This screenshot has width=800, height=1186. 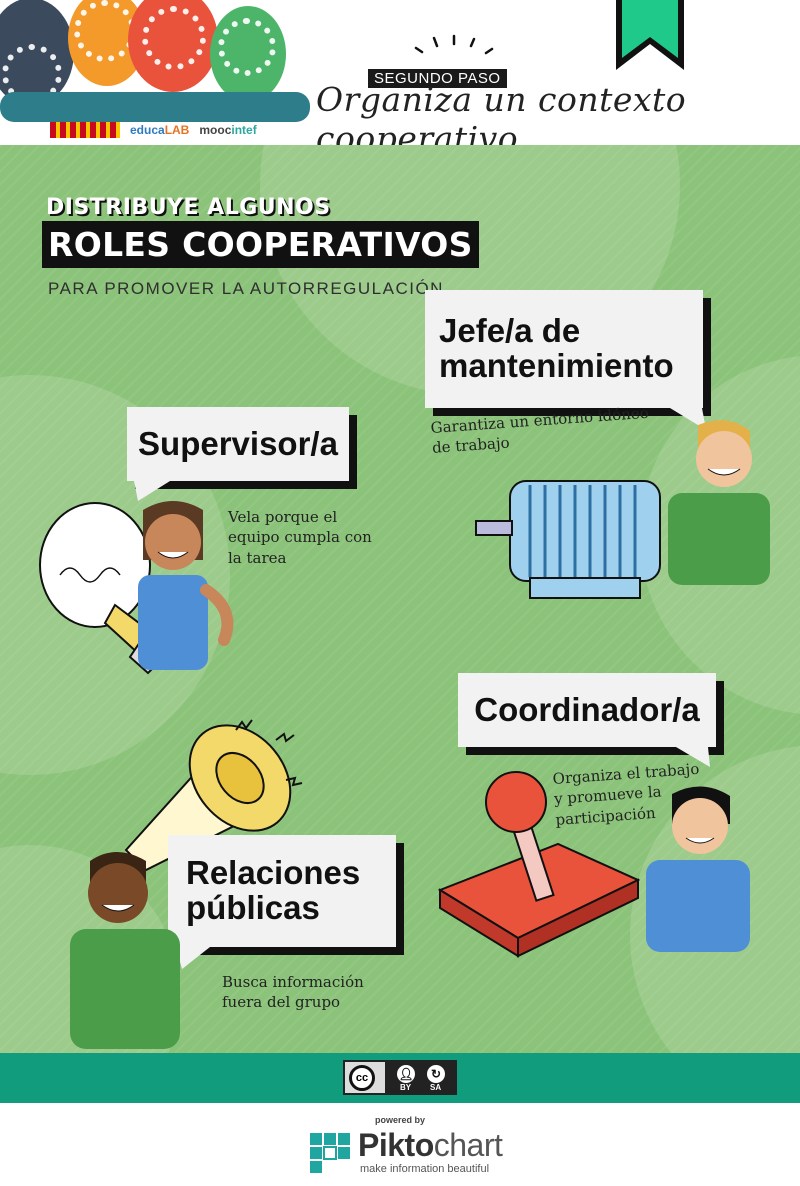 I want to click on role-title: Supervisor/a, so click(x=238, y=443).